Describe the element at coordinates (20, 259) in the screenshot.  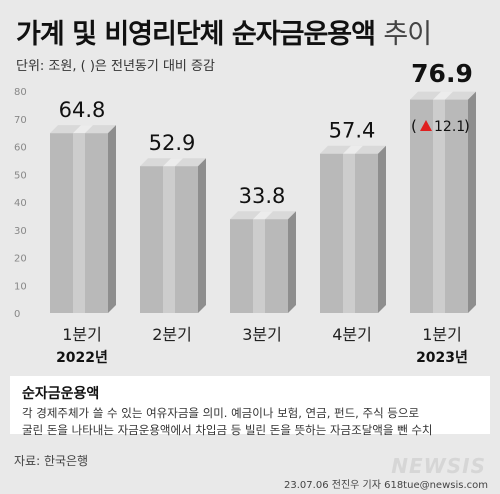
I see `y-tick-label: 20` at that location.